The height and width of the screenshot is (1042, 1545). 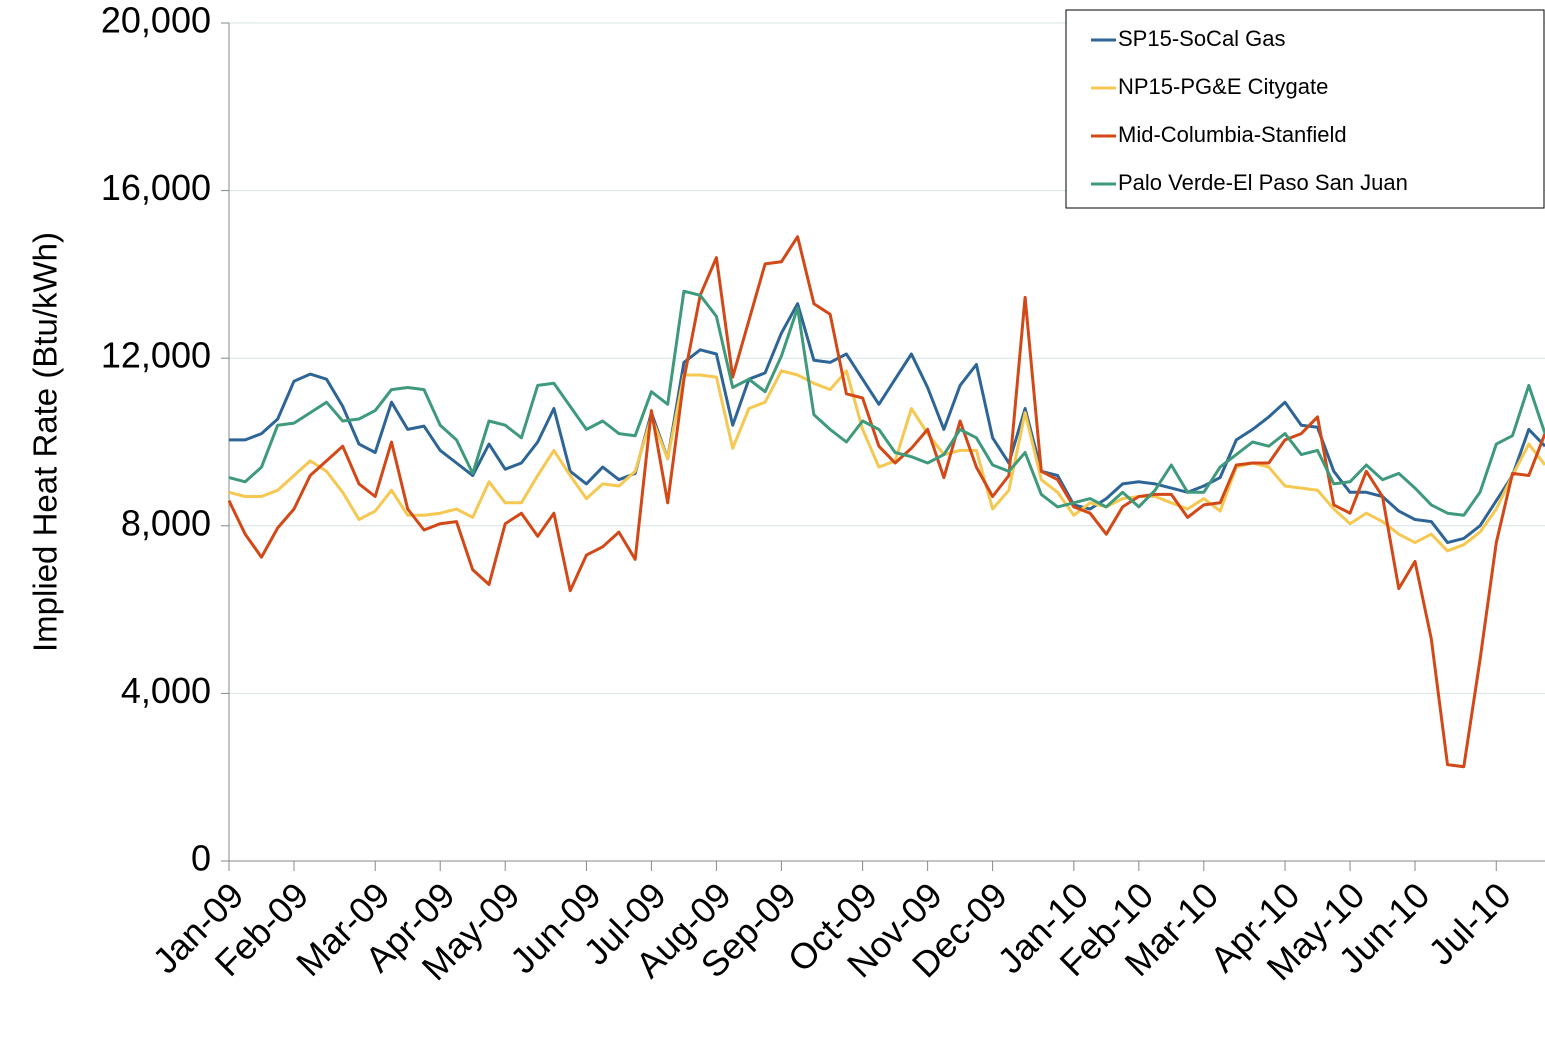 I want to click on y-tick-label: 8,000, so click(x=166, y=522).